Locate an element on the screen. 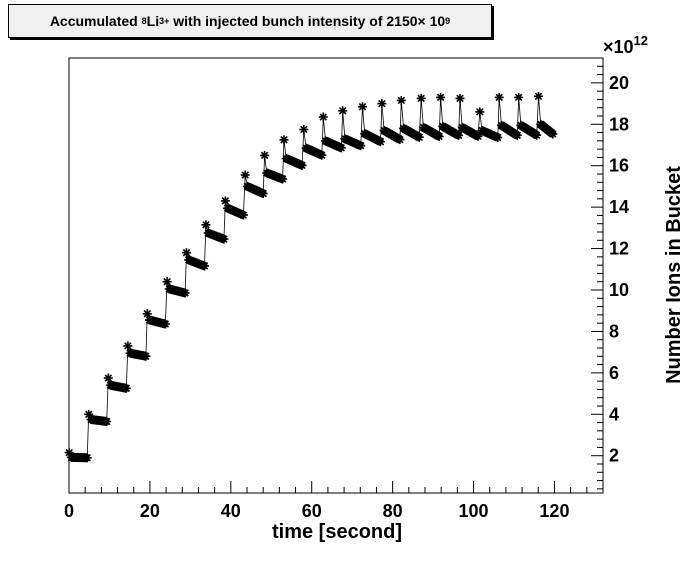  title-middle: with injected bunch intensity of 2150 is located at coordinates (295, 21).